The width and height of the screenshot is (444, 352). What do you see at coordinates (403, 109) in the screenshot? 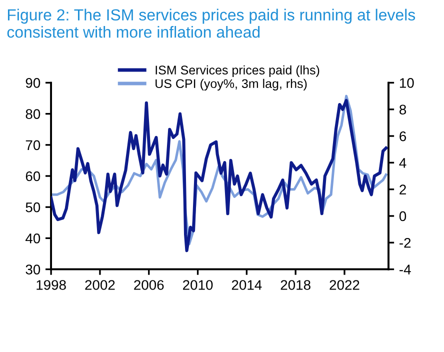
I see `y2-tick-label: 8` at bounding box center [403, 109].